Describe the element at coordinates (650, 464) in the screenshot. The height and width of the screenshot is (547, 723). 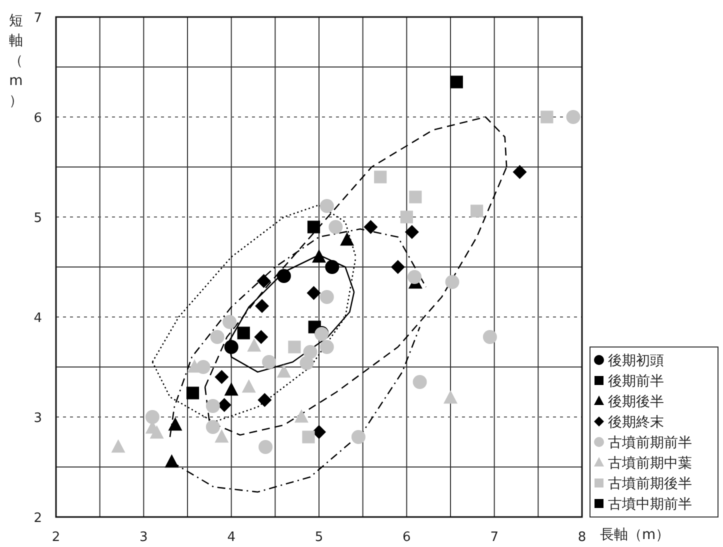
I see `legend-label: 古墳前期中葉` at that location.